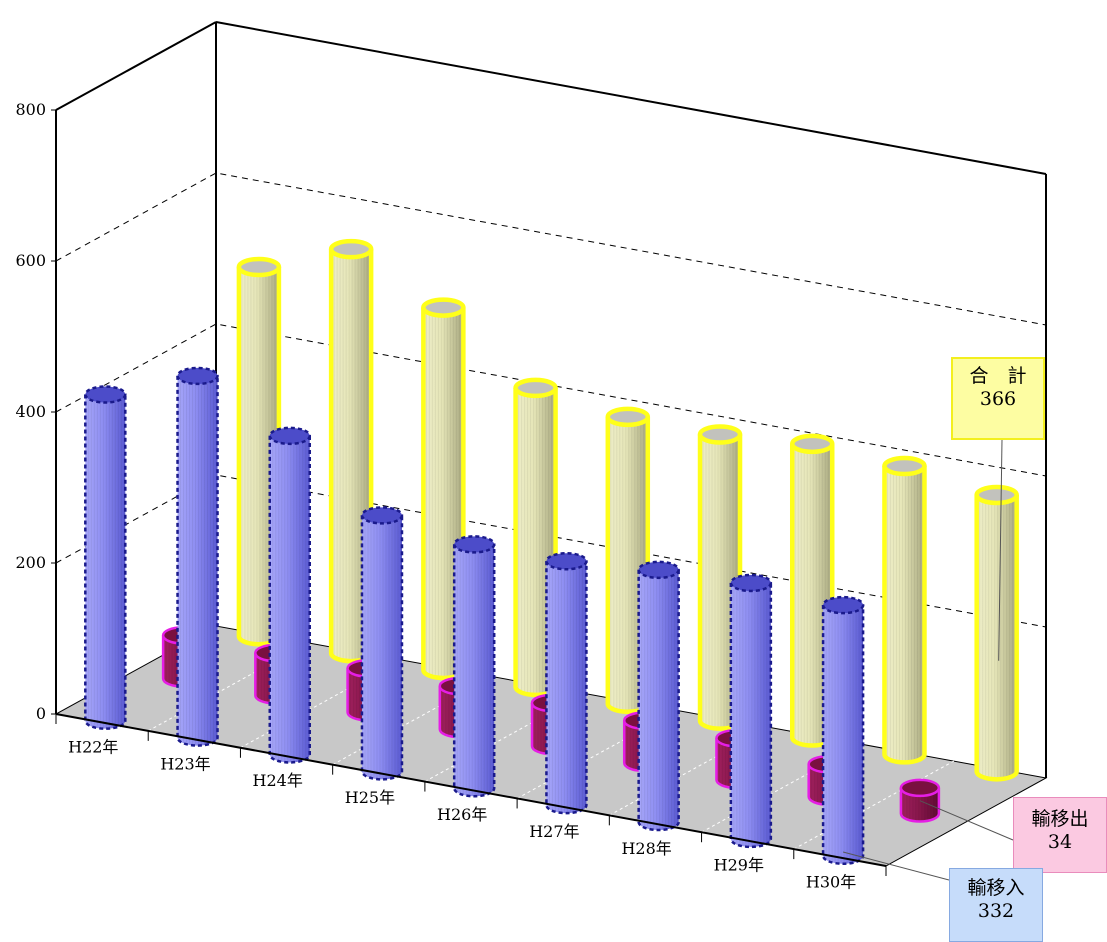 This screenshot has width=1107, height=942. What do you see at coordinates (554, 831) in the screenshot?
I see `x-tick-label: H27年` at bounding box center [554, 831].